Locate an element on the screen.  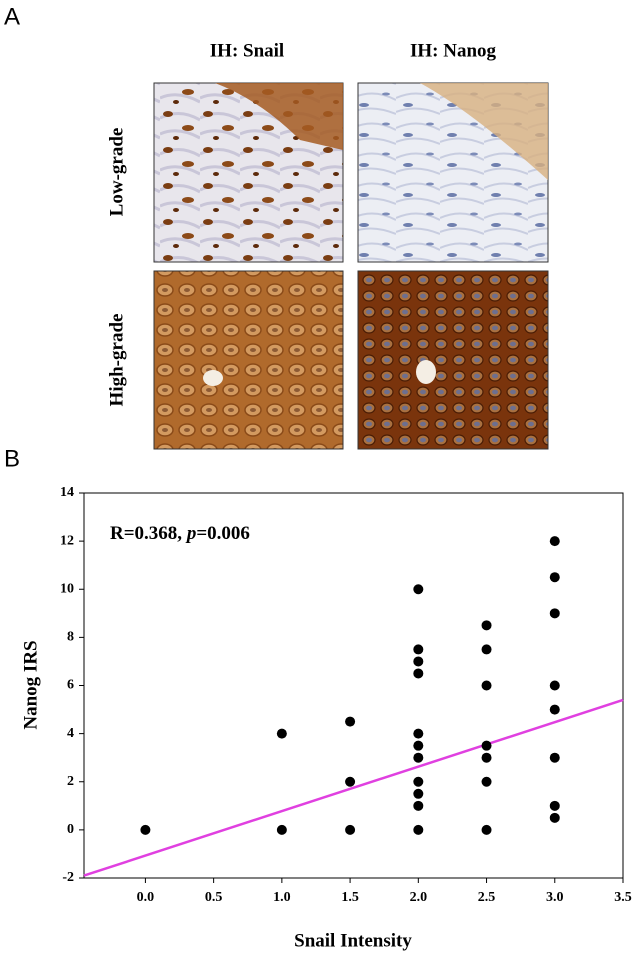
panel-label: B is located at coordinates (12, 458).